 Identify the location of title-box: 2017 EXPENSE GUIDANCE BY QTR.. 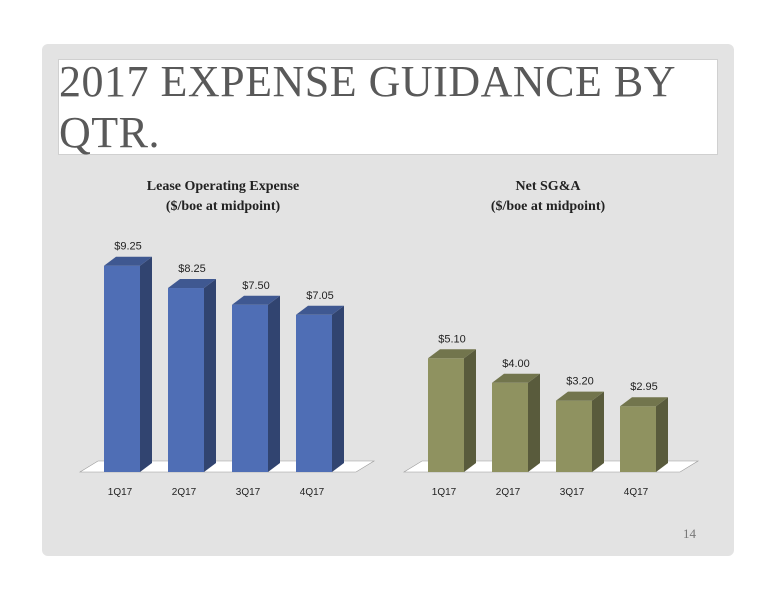
(388, 107).